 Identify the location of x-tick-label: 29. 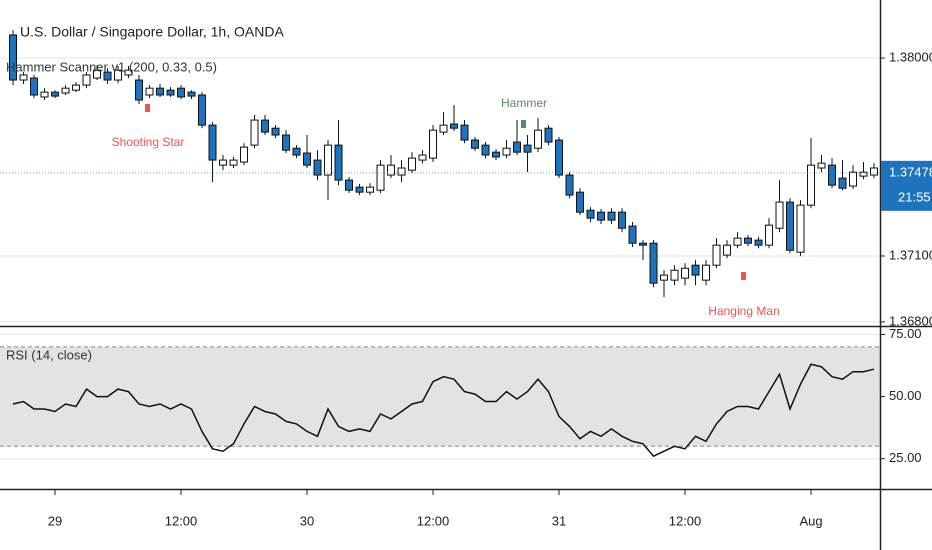
(55, 520).